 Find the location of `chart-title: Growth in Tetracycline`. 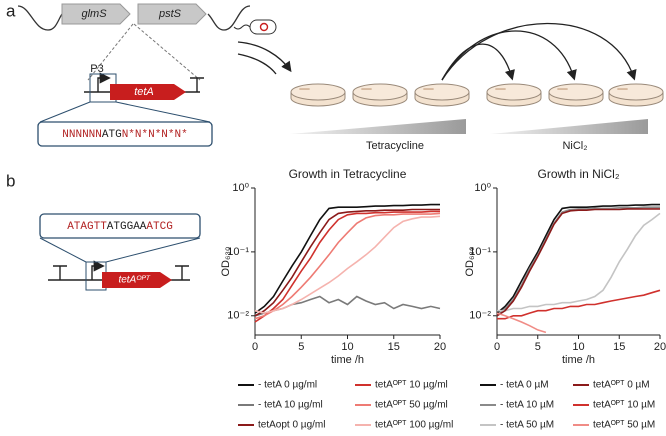

chart-title: Growth in Tetracycline is located at coordinates (348, 174).